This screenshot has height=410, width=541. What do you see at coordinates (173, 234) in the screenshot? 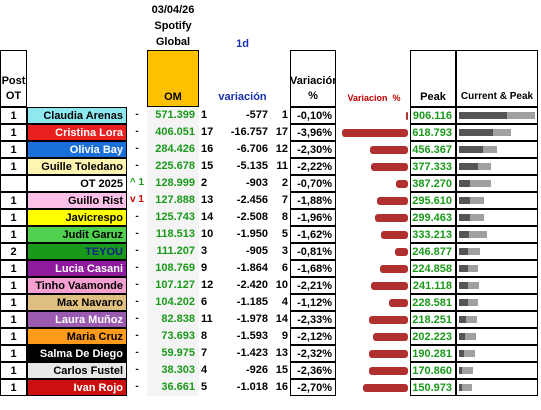
I see `om: 118.513` at bounding box center [173, 234].